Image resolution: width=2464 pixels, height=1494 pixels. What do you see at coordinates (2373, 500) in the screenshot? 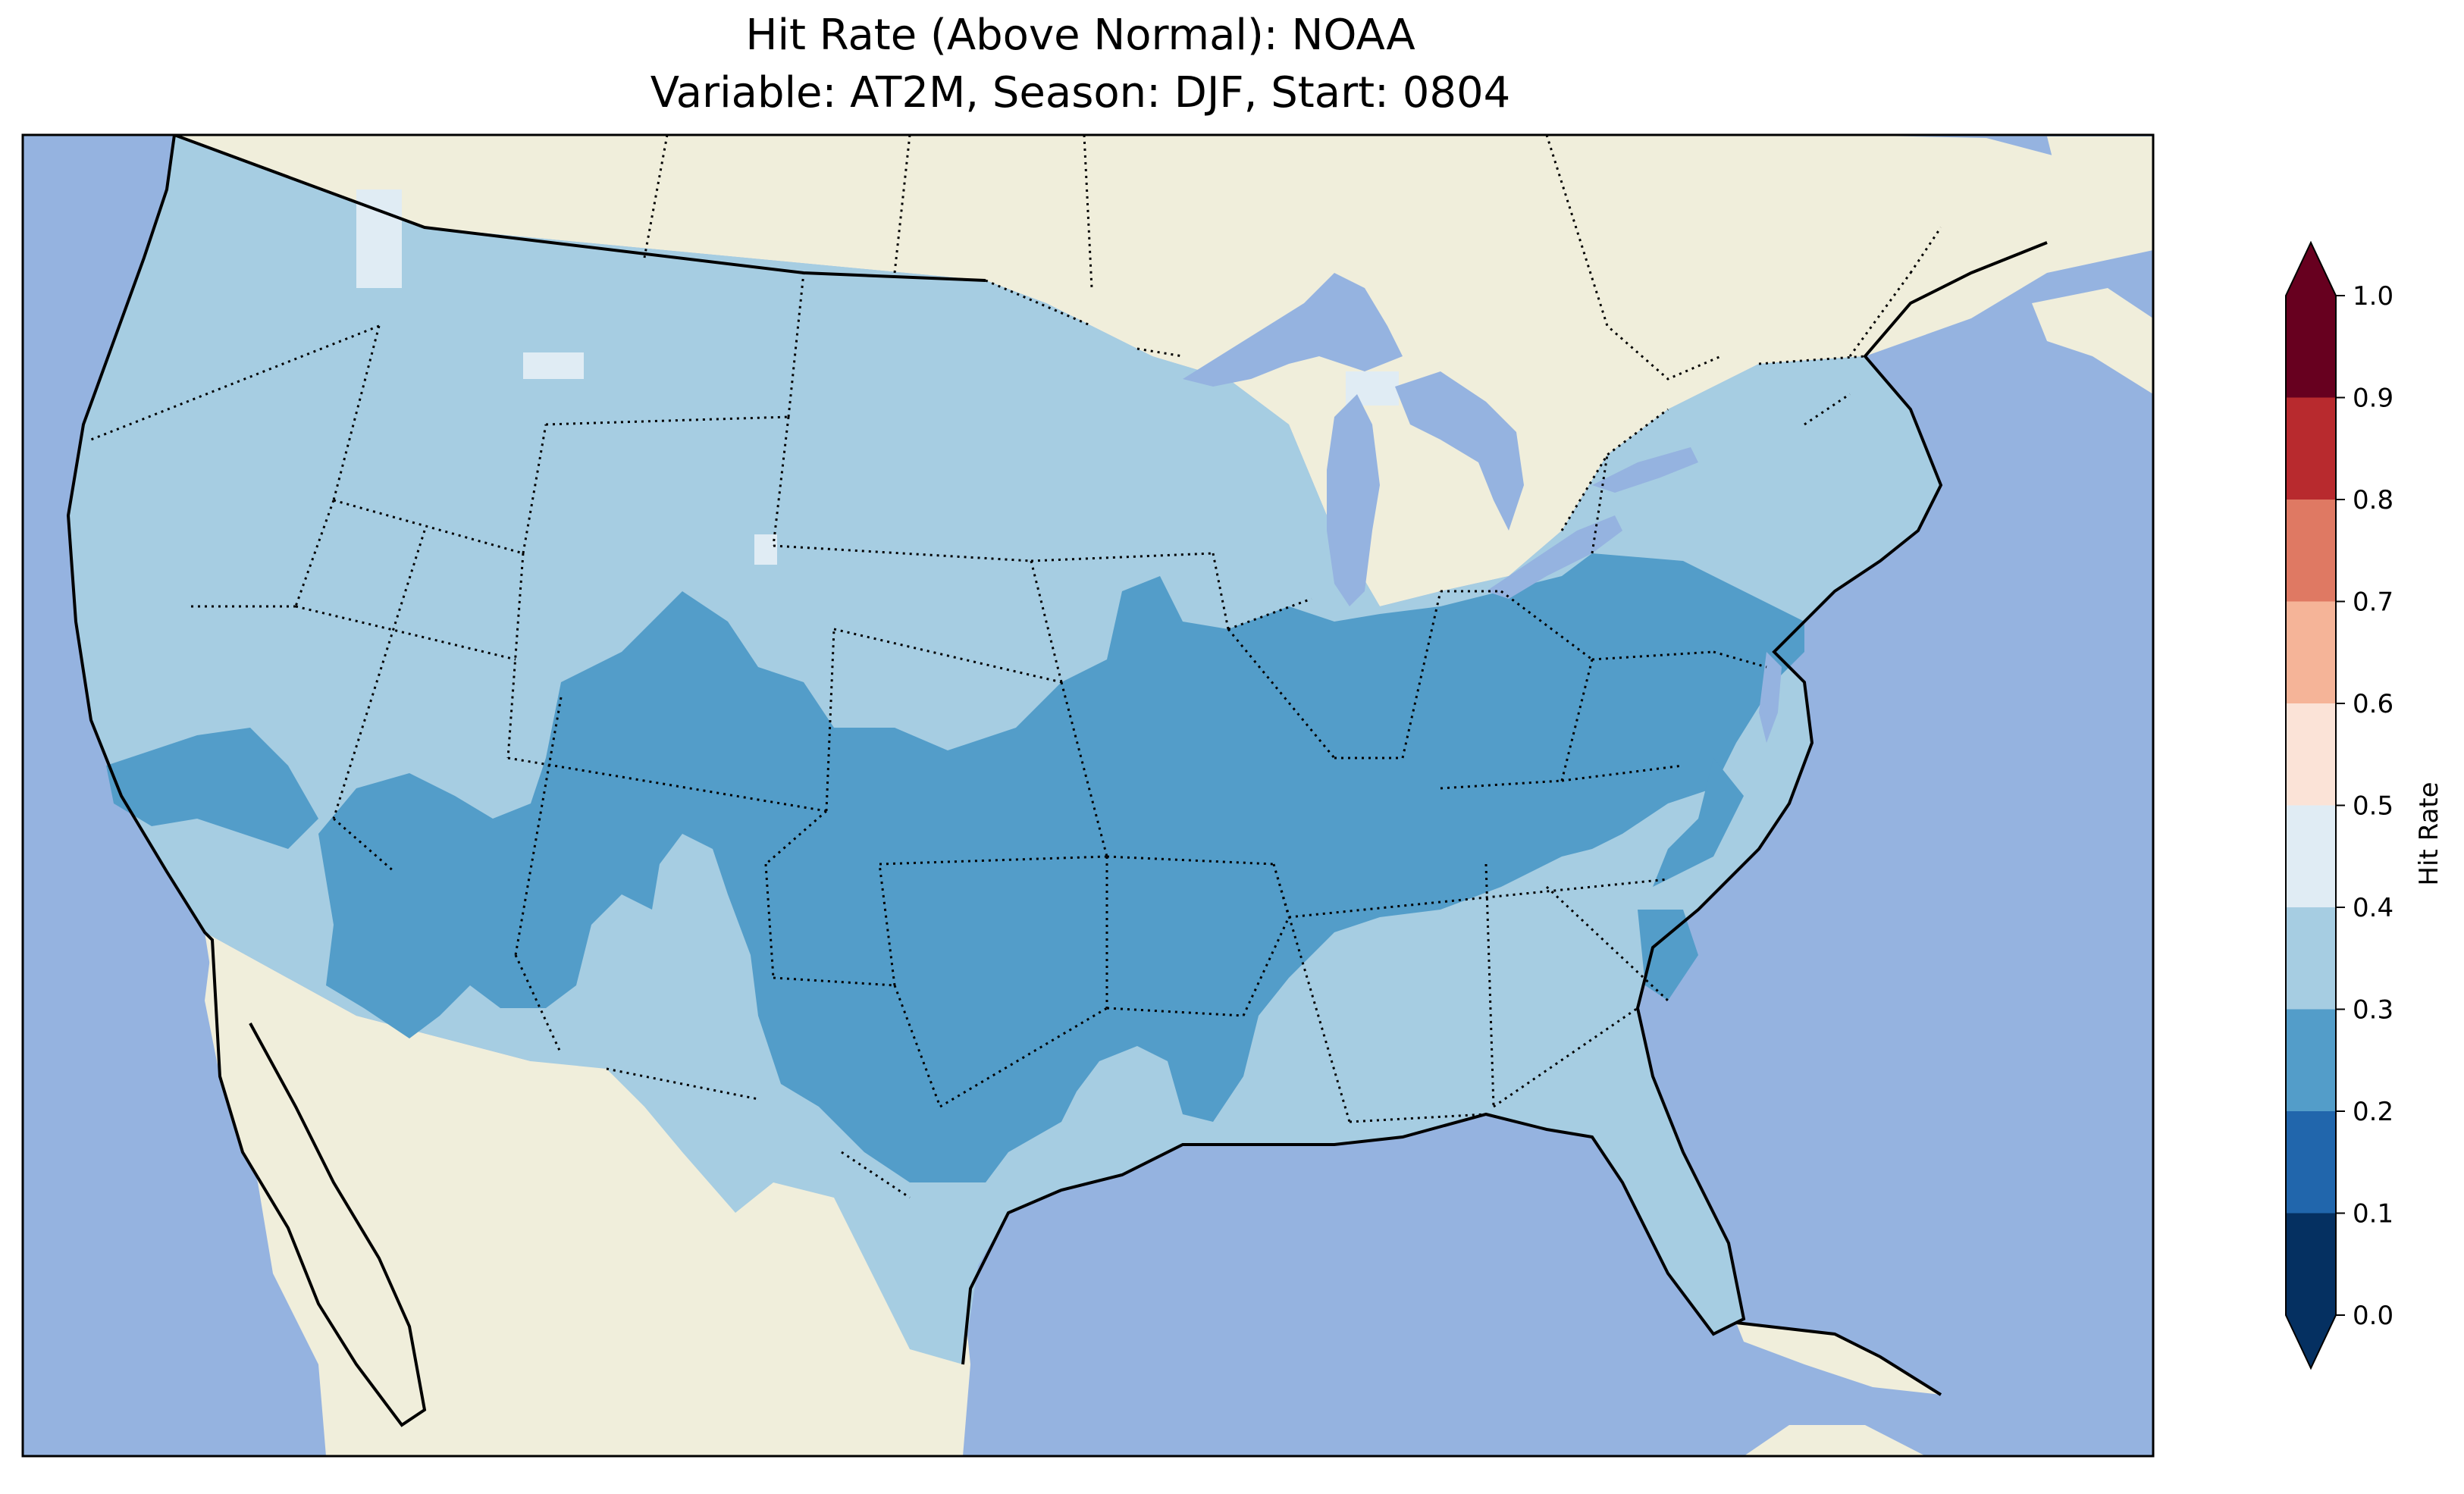
I see `colorbar-tick-label: 0.8` at bounding box center [2373, 500].